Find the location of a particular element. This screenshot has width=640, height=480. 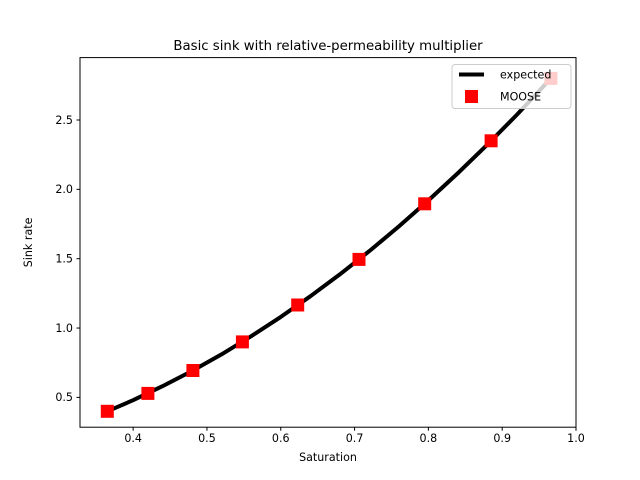

x-tick-label: 0.9 is located at coordinates (502, 438).